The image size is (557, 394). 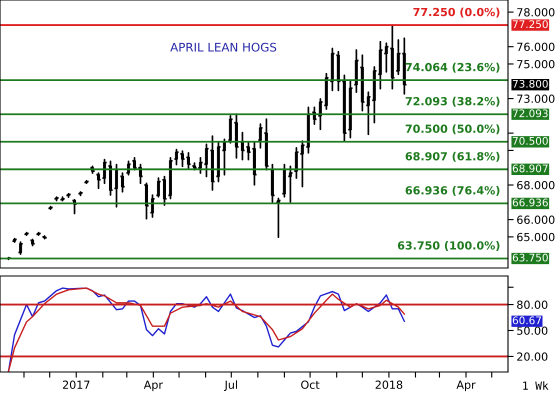 What do you see at coordinates (449, 246) in the screenshot?
I see `ref-line-label: 63.750 (100.0%)` at bounding box center [449, 246].